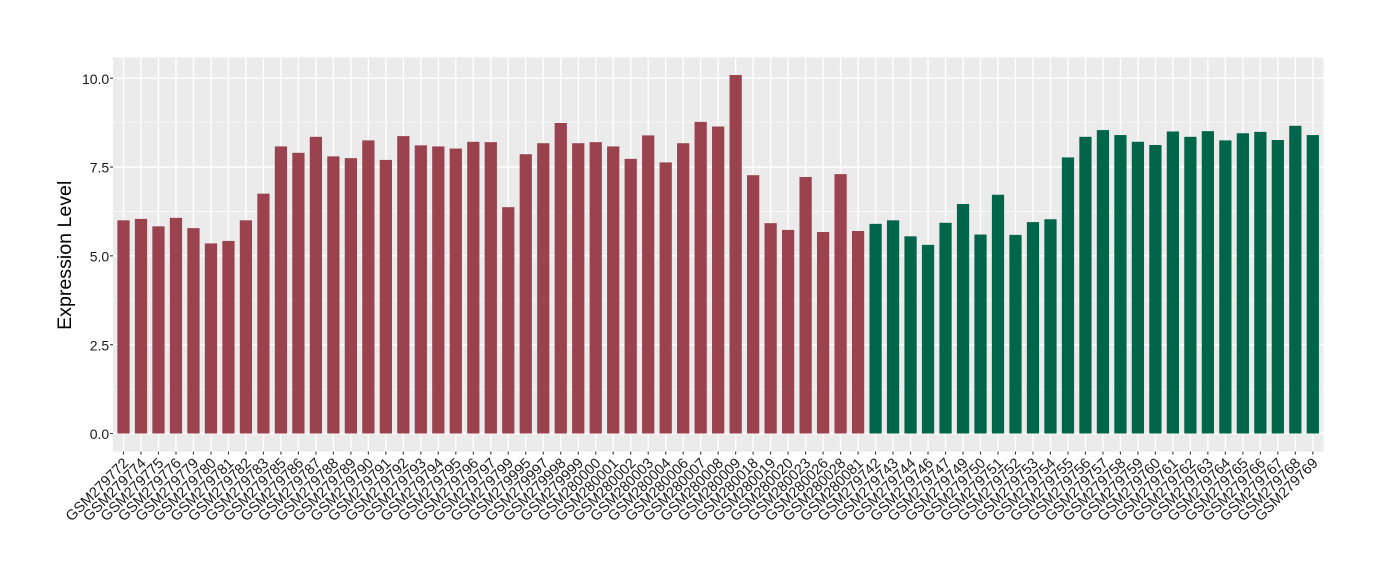 This screenshot has width=1380, height=585. What do you see at coordinates (100, 345) in the screenshot?
I see `svg-text: 2.5` at bounding box center [100, 345].